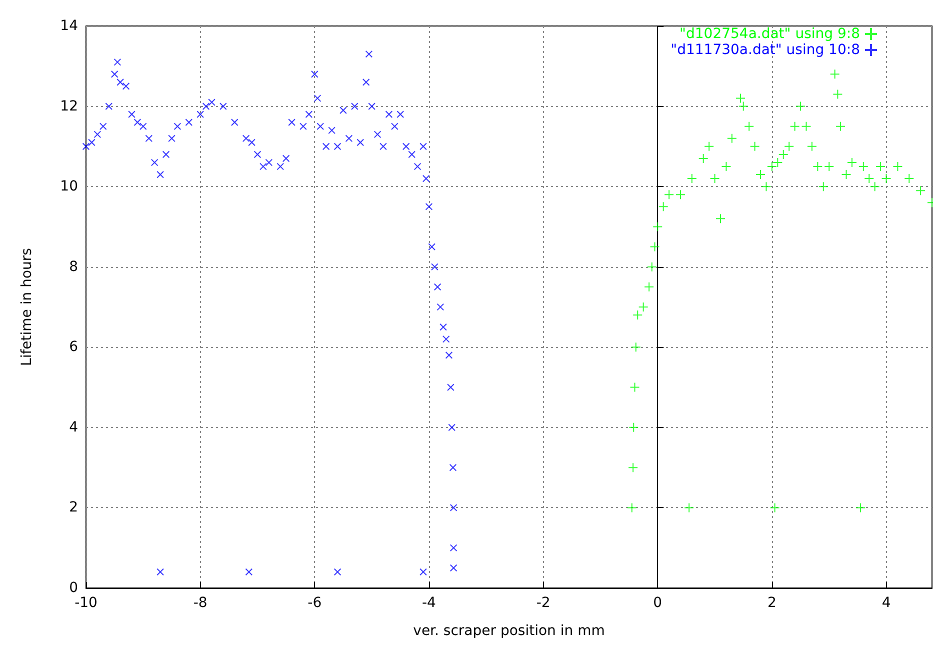  What do you see at coordinates (770, 34) in the screenshot?
I see `legend-label: "d102754a.dat" using 9:8` at bounding box center [770, 34].